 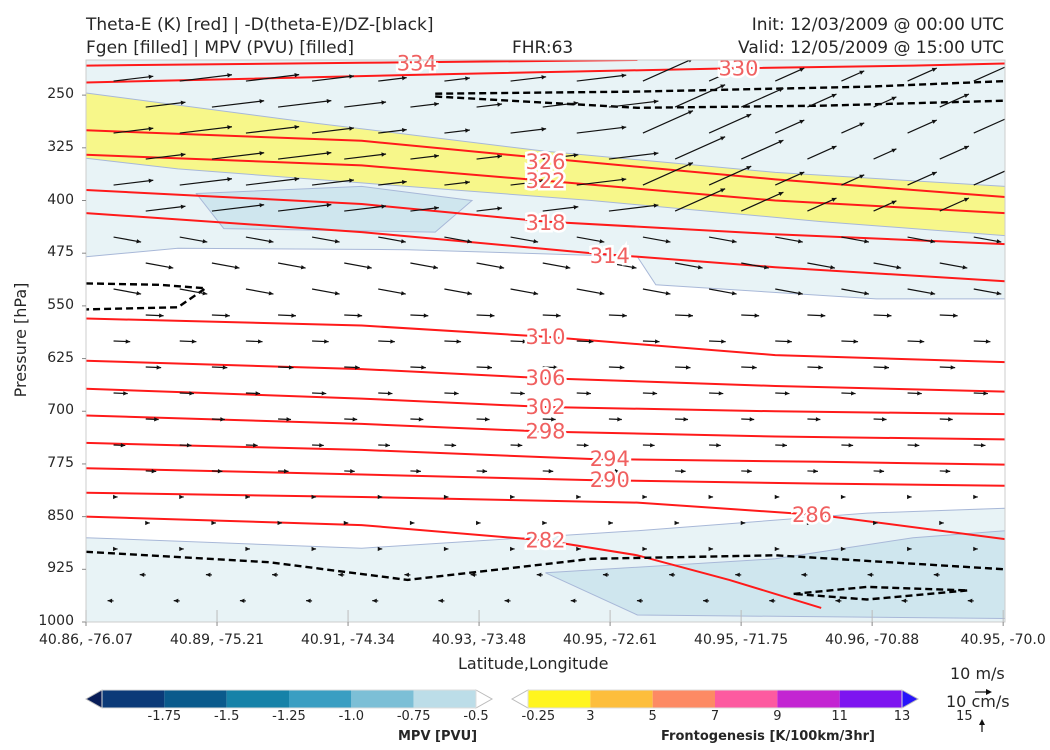 What do you see at coordinates (978, 701) in the screenshot?
I see `wind-reference-vertical-label: 10 cm/s` at bounding box center [978, 701].